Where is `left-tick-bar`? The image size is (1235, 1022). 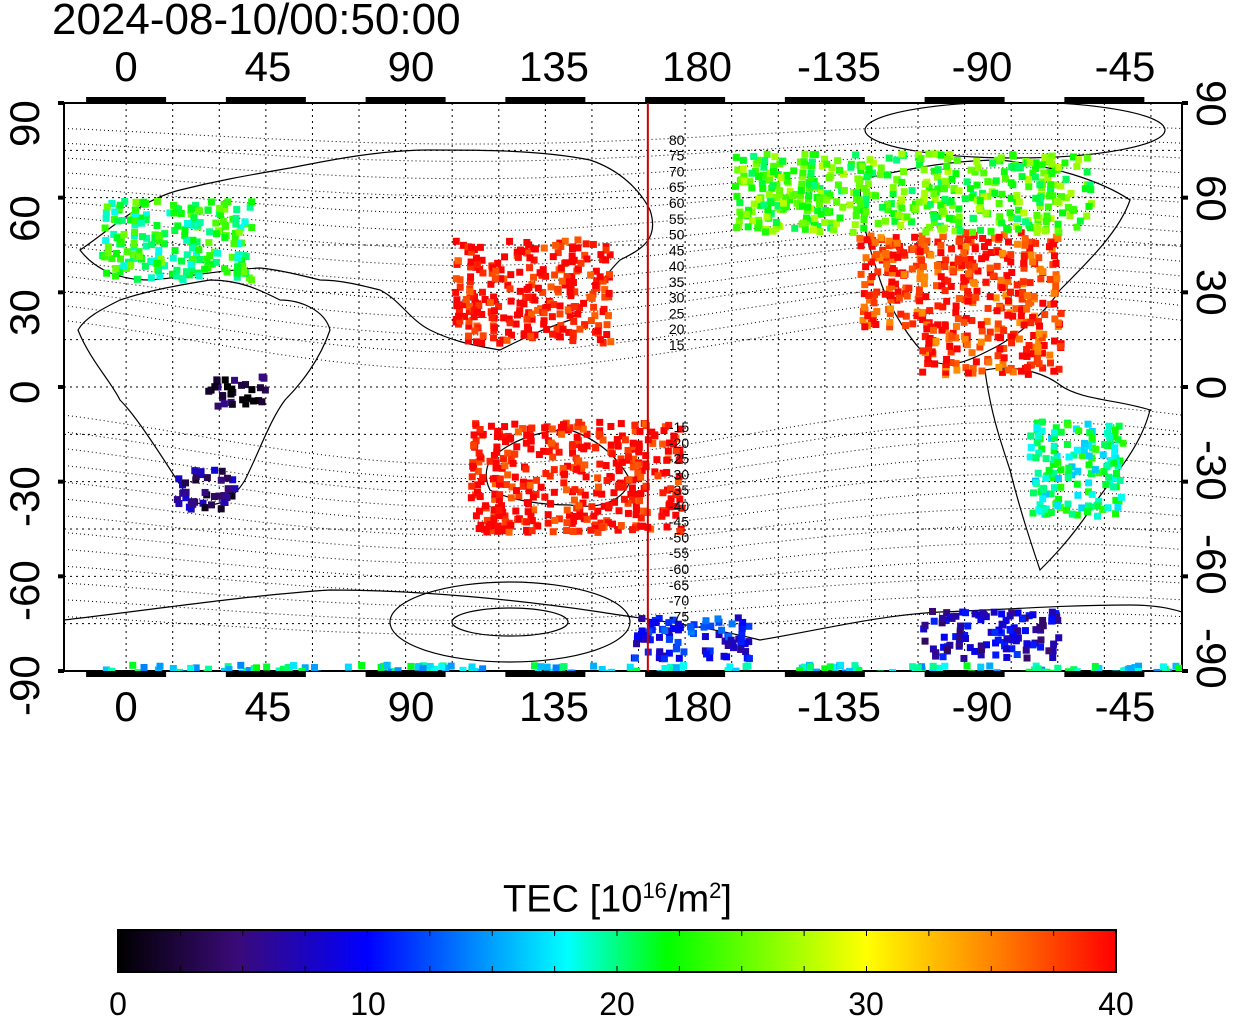 left-tick-bar is located at coordinates (61, 197).